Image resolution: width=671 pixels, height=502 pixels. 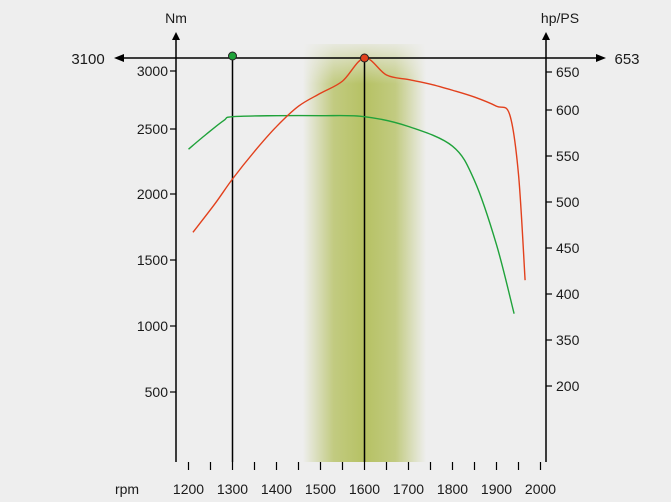 I want to click on x-tick-label: 1900, so click(x=496, y=489).